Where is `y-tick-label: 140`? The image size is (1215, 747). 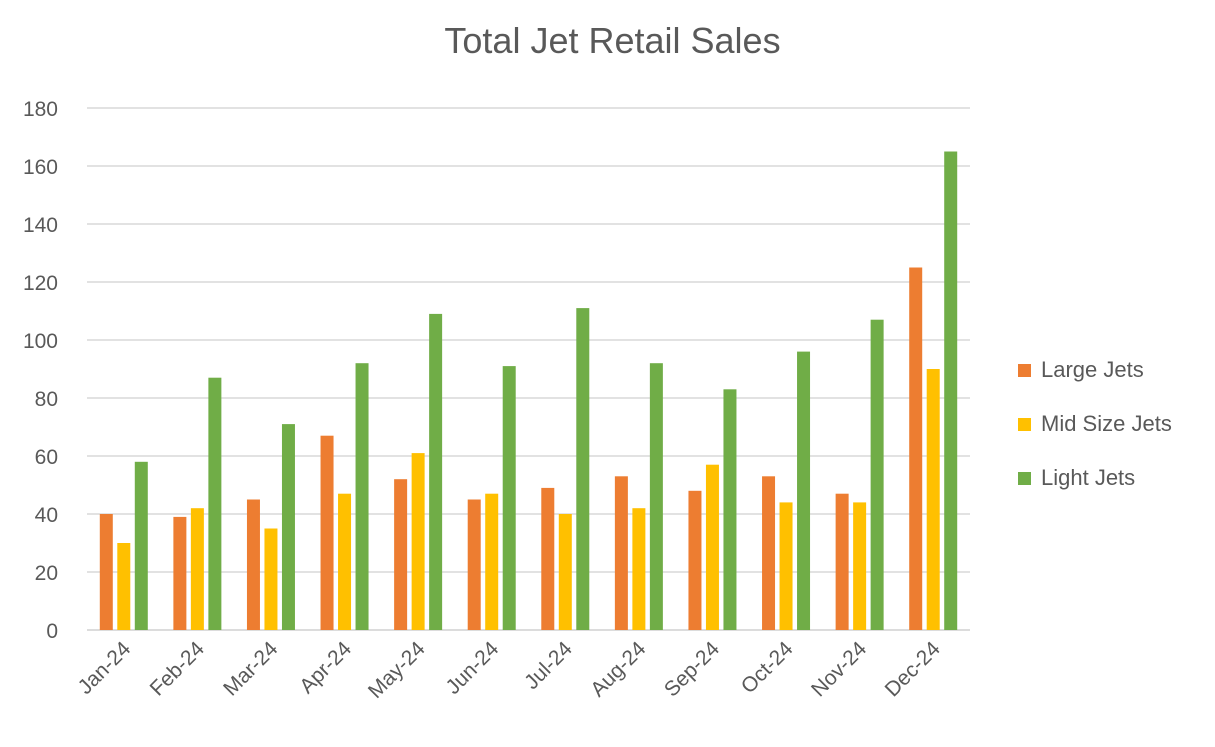
y-tick-label: 140 is located at coordinates (40, 225).